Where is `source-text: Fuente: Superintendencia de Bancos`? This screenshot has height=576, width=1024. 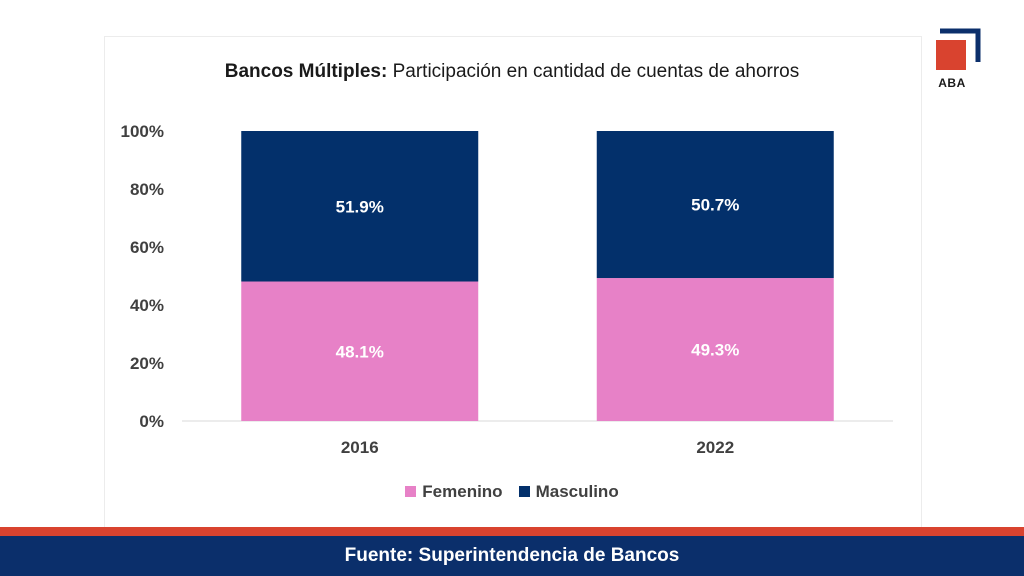 source-text: Fuente: Superintendencia de Bancos is located at coordinates (512, 555).